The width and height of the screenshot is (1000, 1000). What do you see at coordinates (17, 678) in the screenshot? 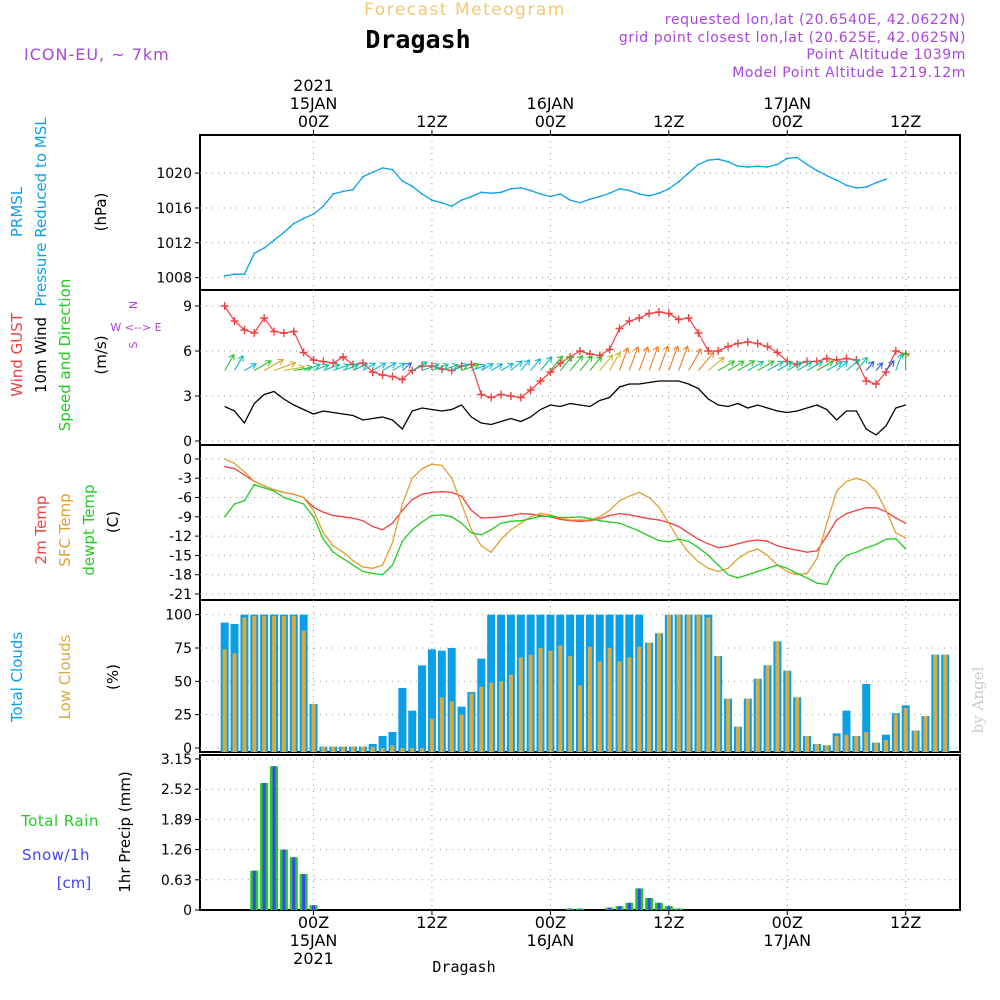
I see `total-clouds-label: Total Clouds` at bounding box center [17, 678].